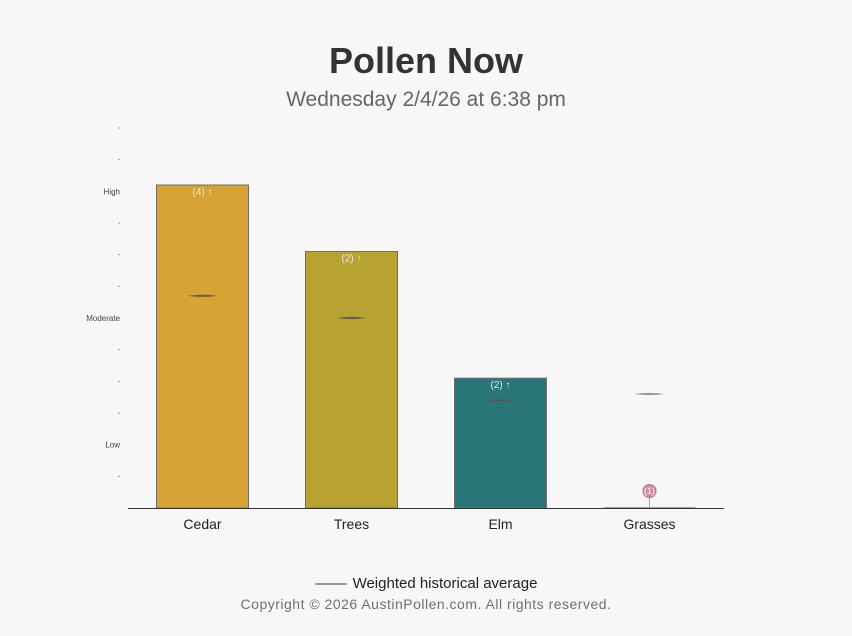 The image size is (852, 636). Describe the element at coordinates (103, 302) in the screenshot. I see `y-axis: Low Moderate High` at that location.